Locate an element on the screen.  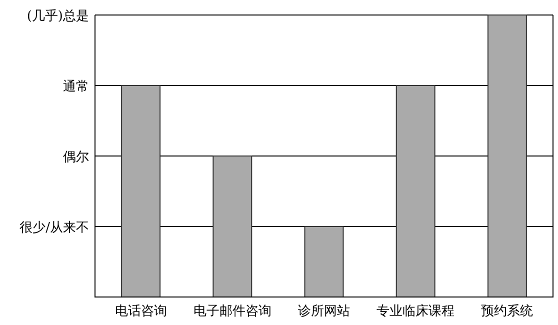
x-tick-label: 预约系统 is located at coordinates (507, 311).